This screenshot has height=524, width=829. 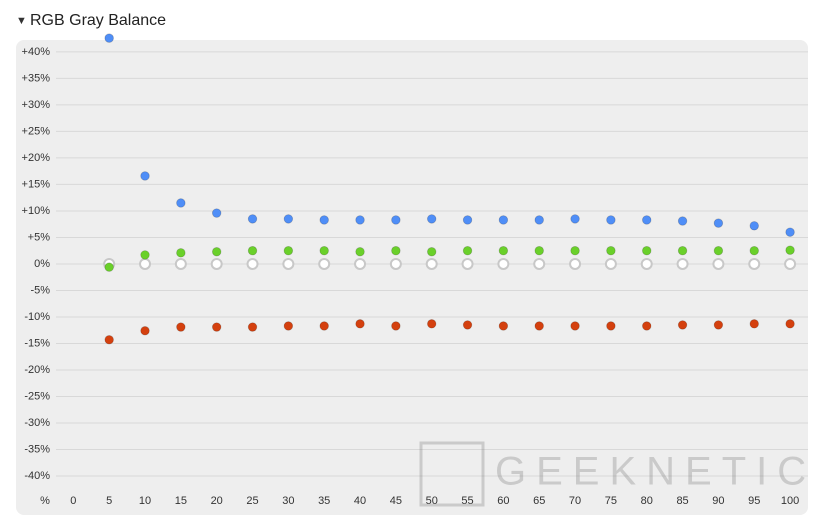 I want to click on watermark-logo, so click(x=452, y=474).